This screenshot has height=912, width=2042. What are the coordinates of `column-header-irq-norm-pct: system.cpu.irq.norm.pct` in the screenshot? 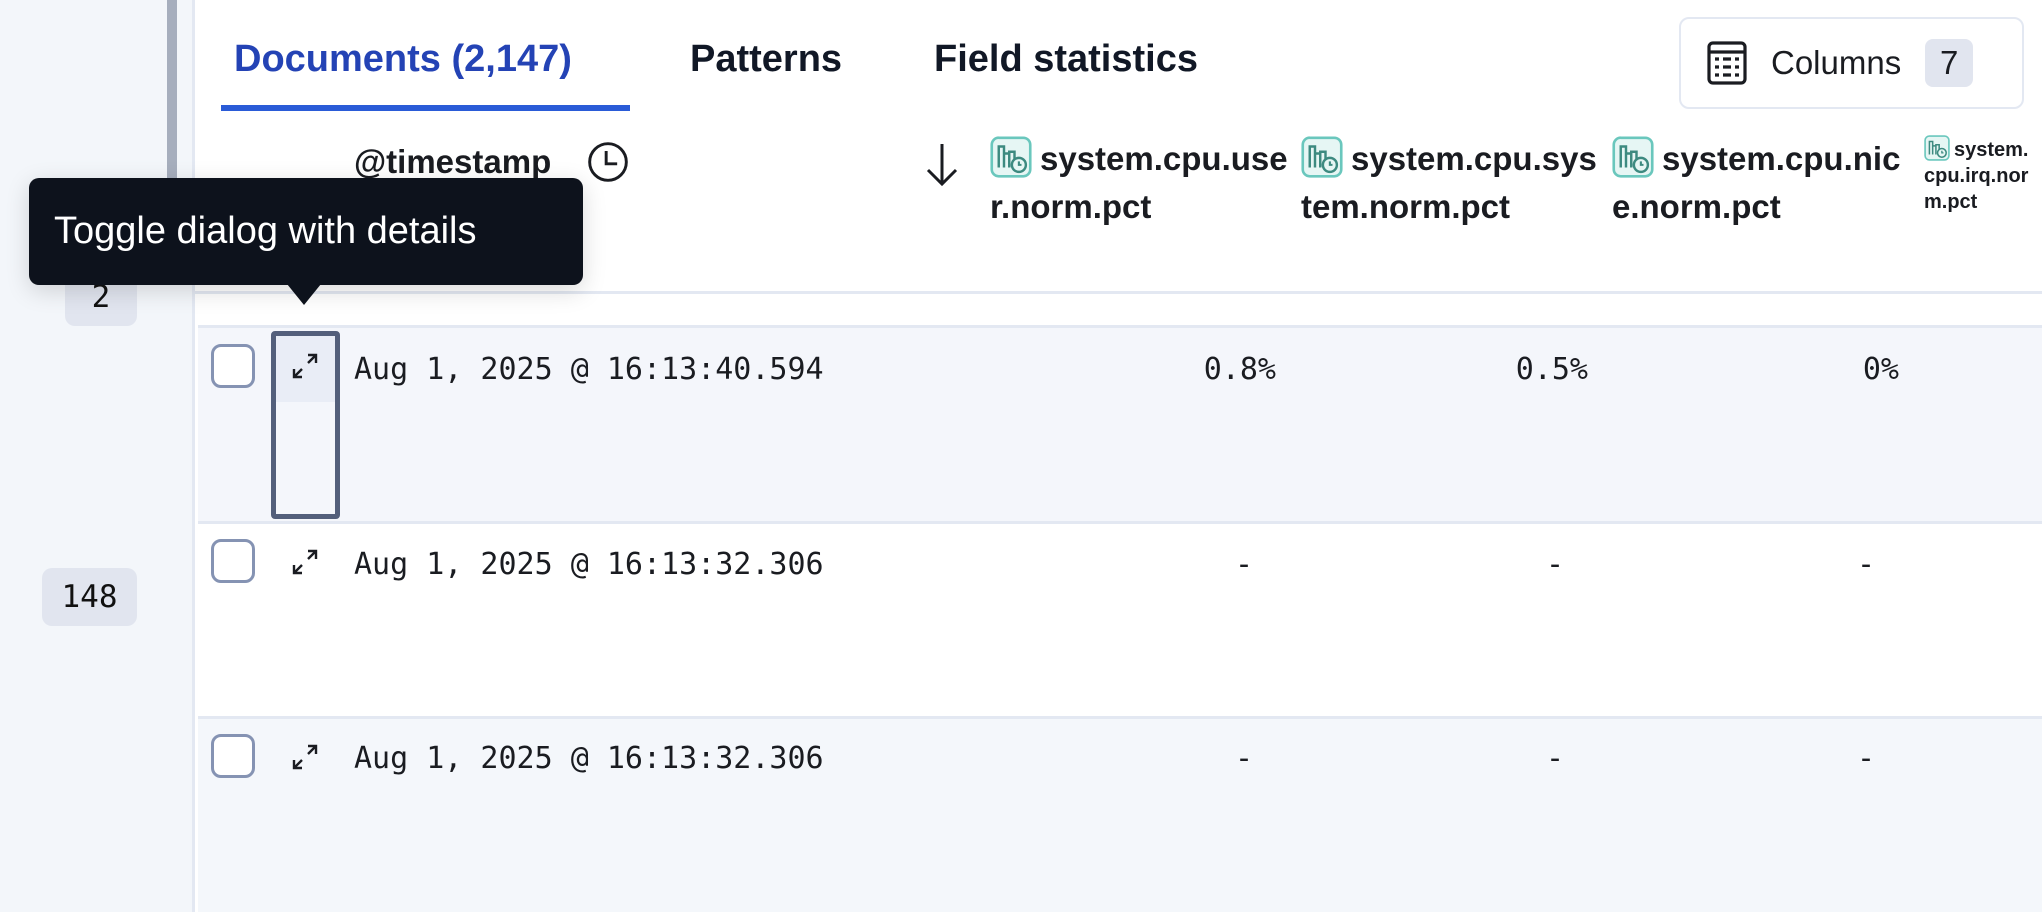 It's located at (1980, 175).